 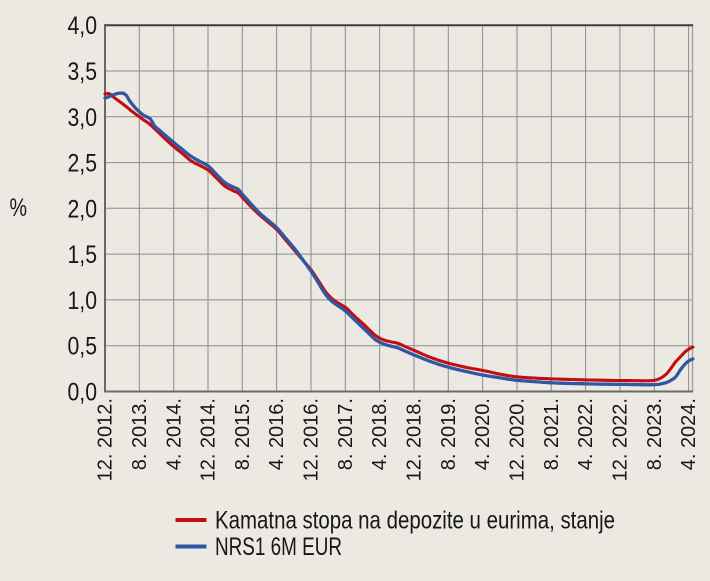 I want to click on svg-text: 4. 2014., so click(x=174, y=434).